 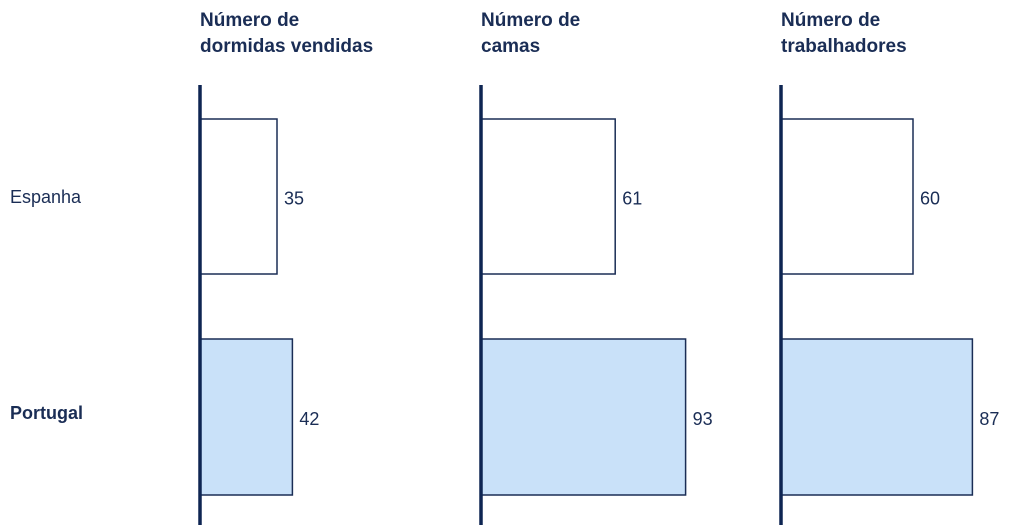 What do you see at coordinates (989, 419) in the screenshot?
I see `value-label: 87` at bounding box center [989, 419].